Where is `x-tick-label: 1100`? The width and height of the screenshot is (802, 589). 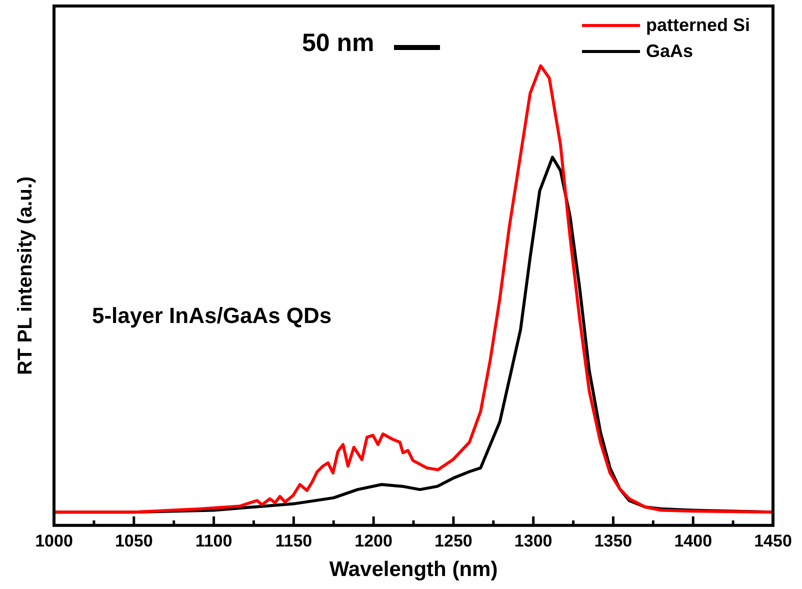 x-tick-label: 1100 is located at coordinates (213, 540).